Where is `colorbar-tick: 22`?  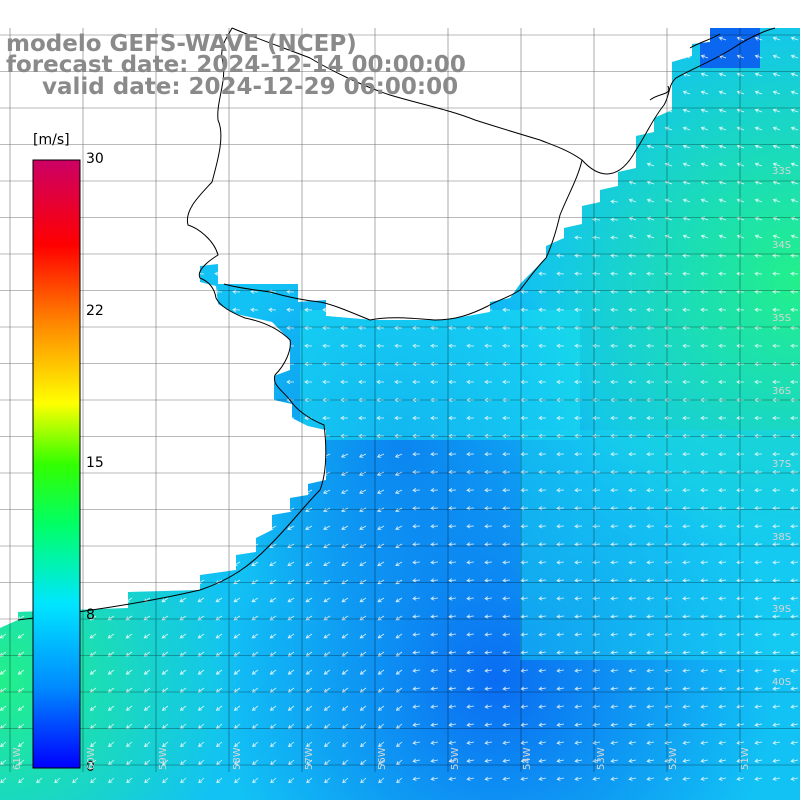
colorbar-tick: 22 is located at coordinates (95, 311).